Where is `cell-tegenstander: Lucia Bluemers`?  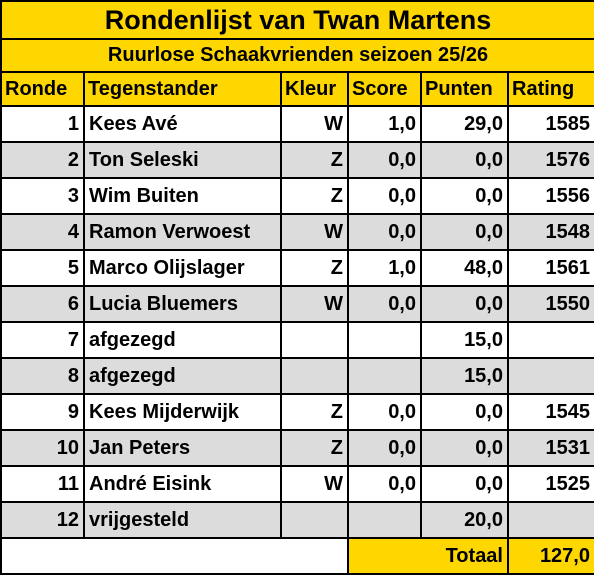 cell-tegenstander: Lucia Bluemers is located at coordinates (182, 304).